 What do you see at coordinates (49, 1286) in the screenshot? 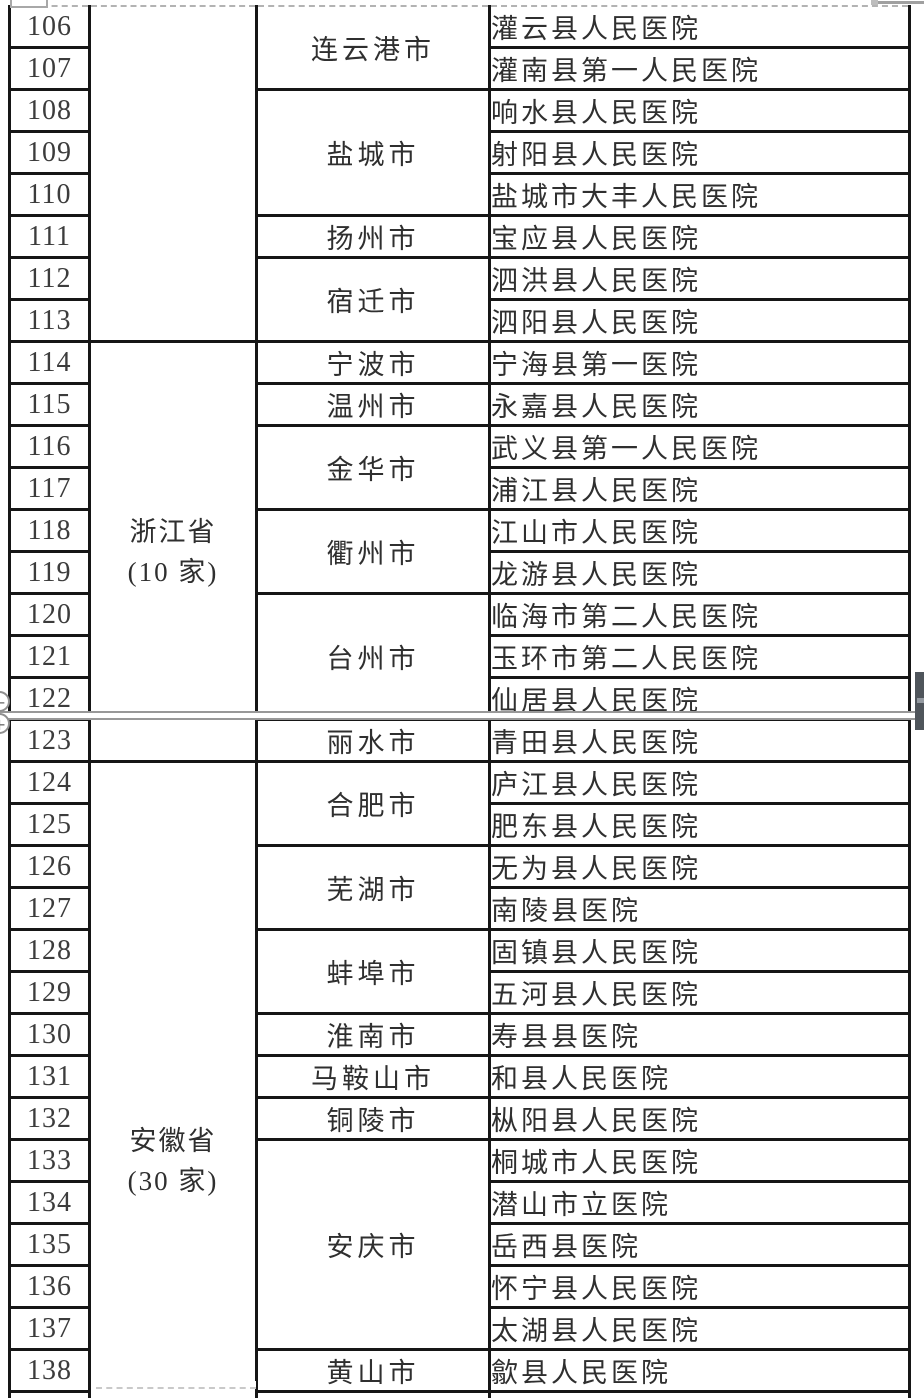
I see `row-number-cell: 136` at bounding box center [49, 1286].